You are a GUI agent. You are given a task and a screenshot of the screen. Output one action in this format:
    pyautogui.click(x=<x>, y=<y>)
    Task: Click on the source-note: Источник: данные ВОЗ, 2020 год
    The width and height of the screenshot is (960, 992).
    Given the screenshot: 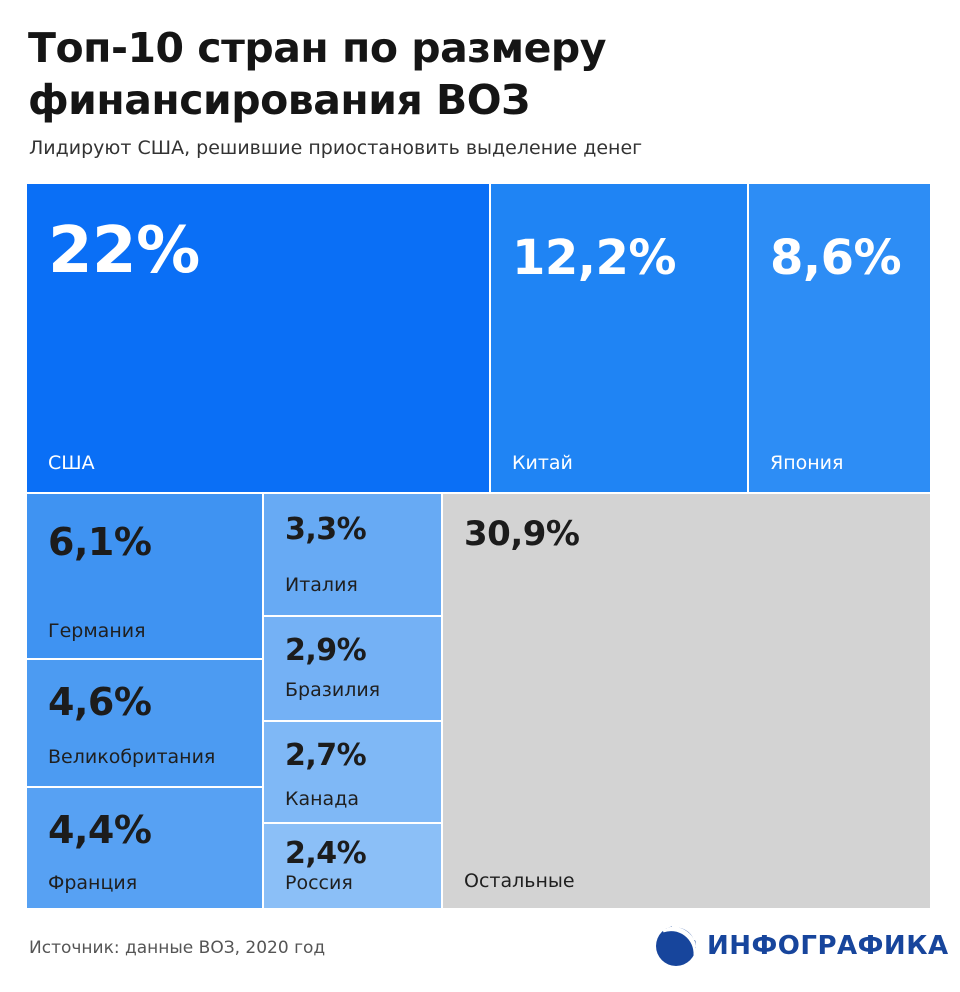 What is the action you would take?
    pyautogui.click(x=177, y=948)
    